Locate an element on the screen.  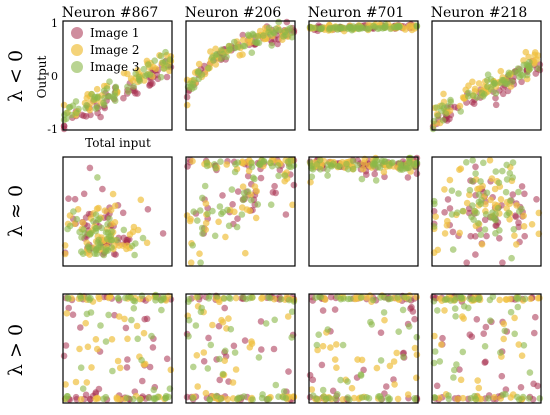
panel-frame-r2-c2 is located at coordinates (240, 211).